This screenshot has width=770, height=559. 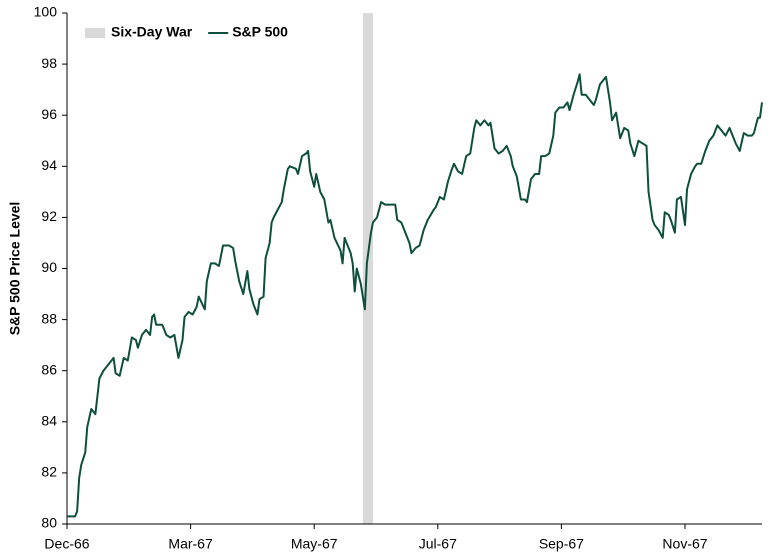 What do you see at coordinates (367, 268) in the screenshot?
I see `event-shade` at bounding box center [367, 268].